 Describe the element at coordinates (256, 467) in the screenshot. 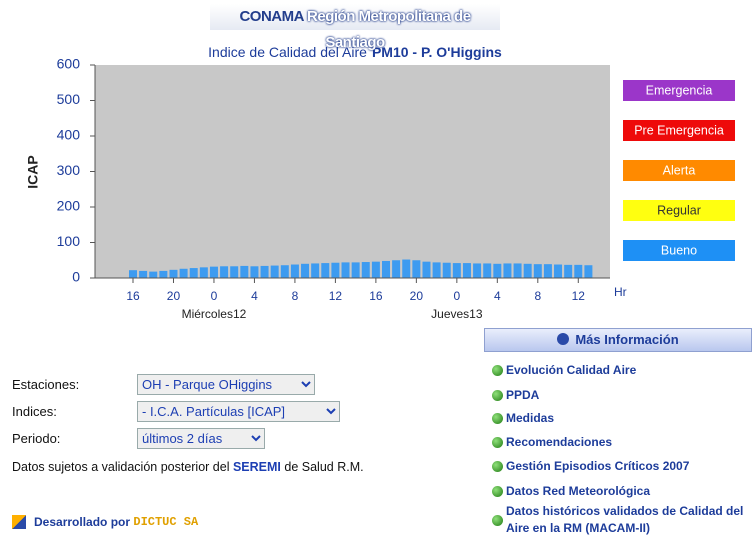

I see `note-emphasis: SEREMI` at that location.